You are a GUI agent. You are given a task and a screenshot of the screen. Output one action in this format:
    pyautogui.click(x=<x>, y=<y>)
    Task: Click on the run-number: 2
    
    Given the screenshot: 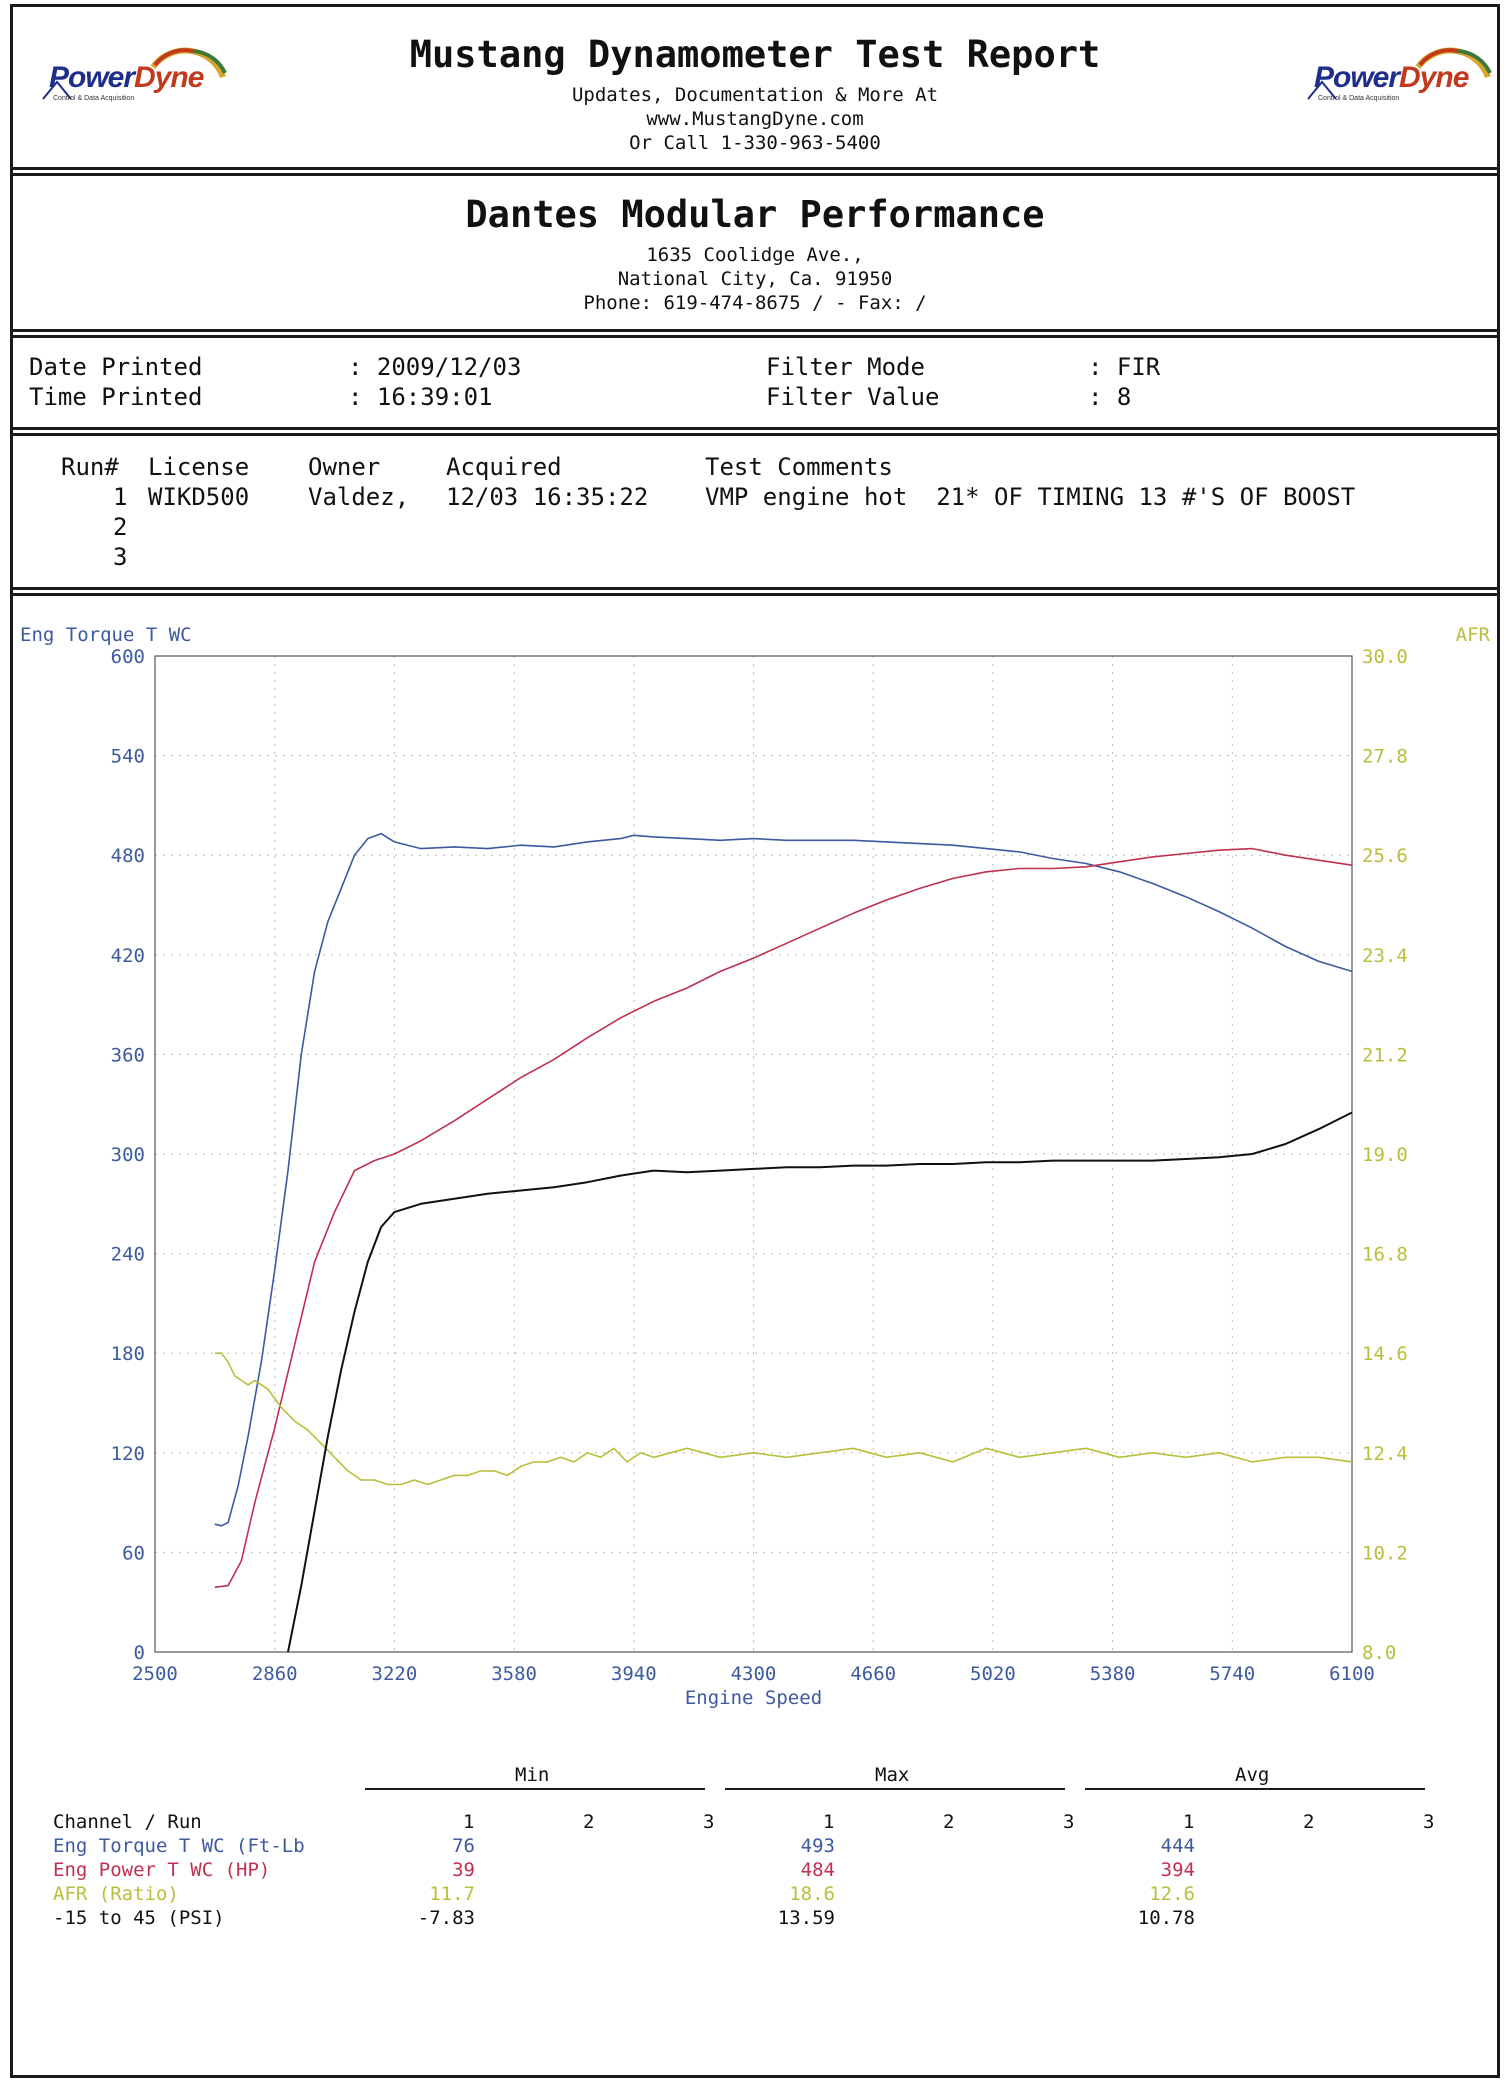 What is the action you would take?
    pyautogui.click(x=120, y=527)
    